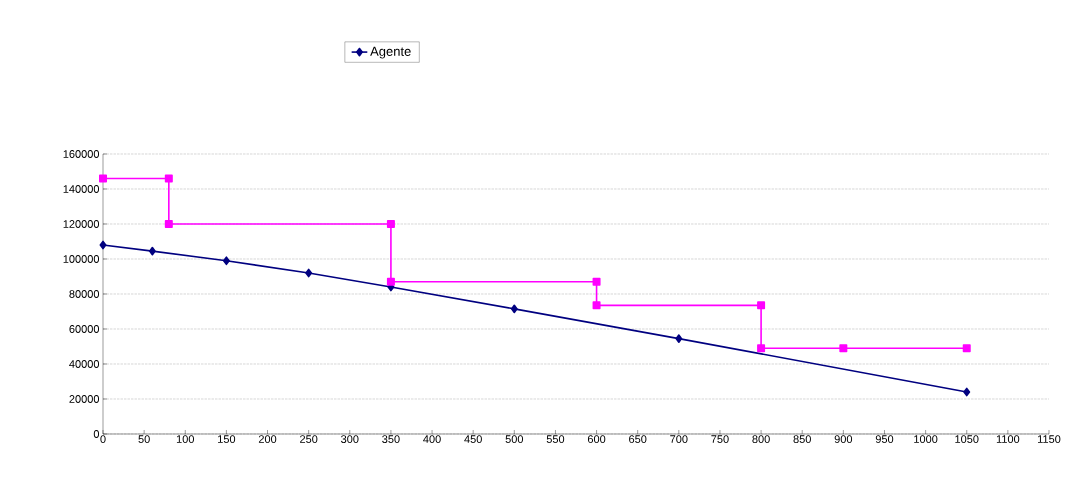 The image size is (1074, 503). What do you see at coordinates (432, 439) in the screenshot?
I see `x-tick-label: 400` at bounding box center [432, 439].